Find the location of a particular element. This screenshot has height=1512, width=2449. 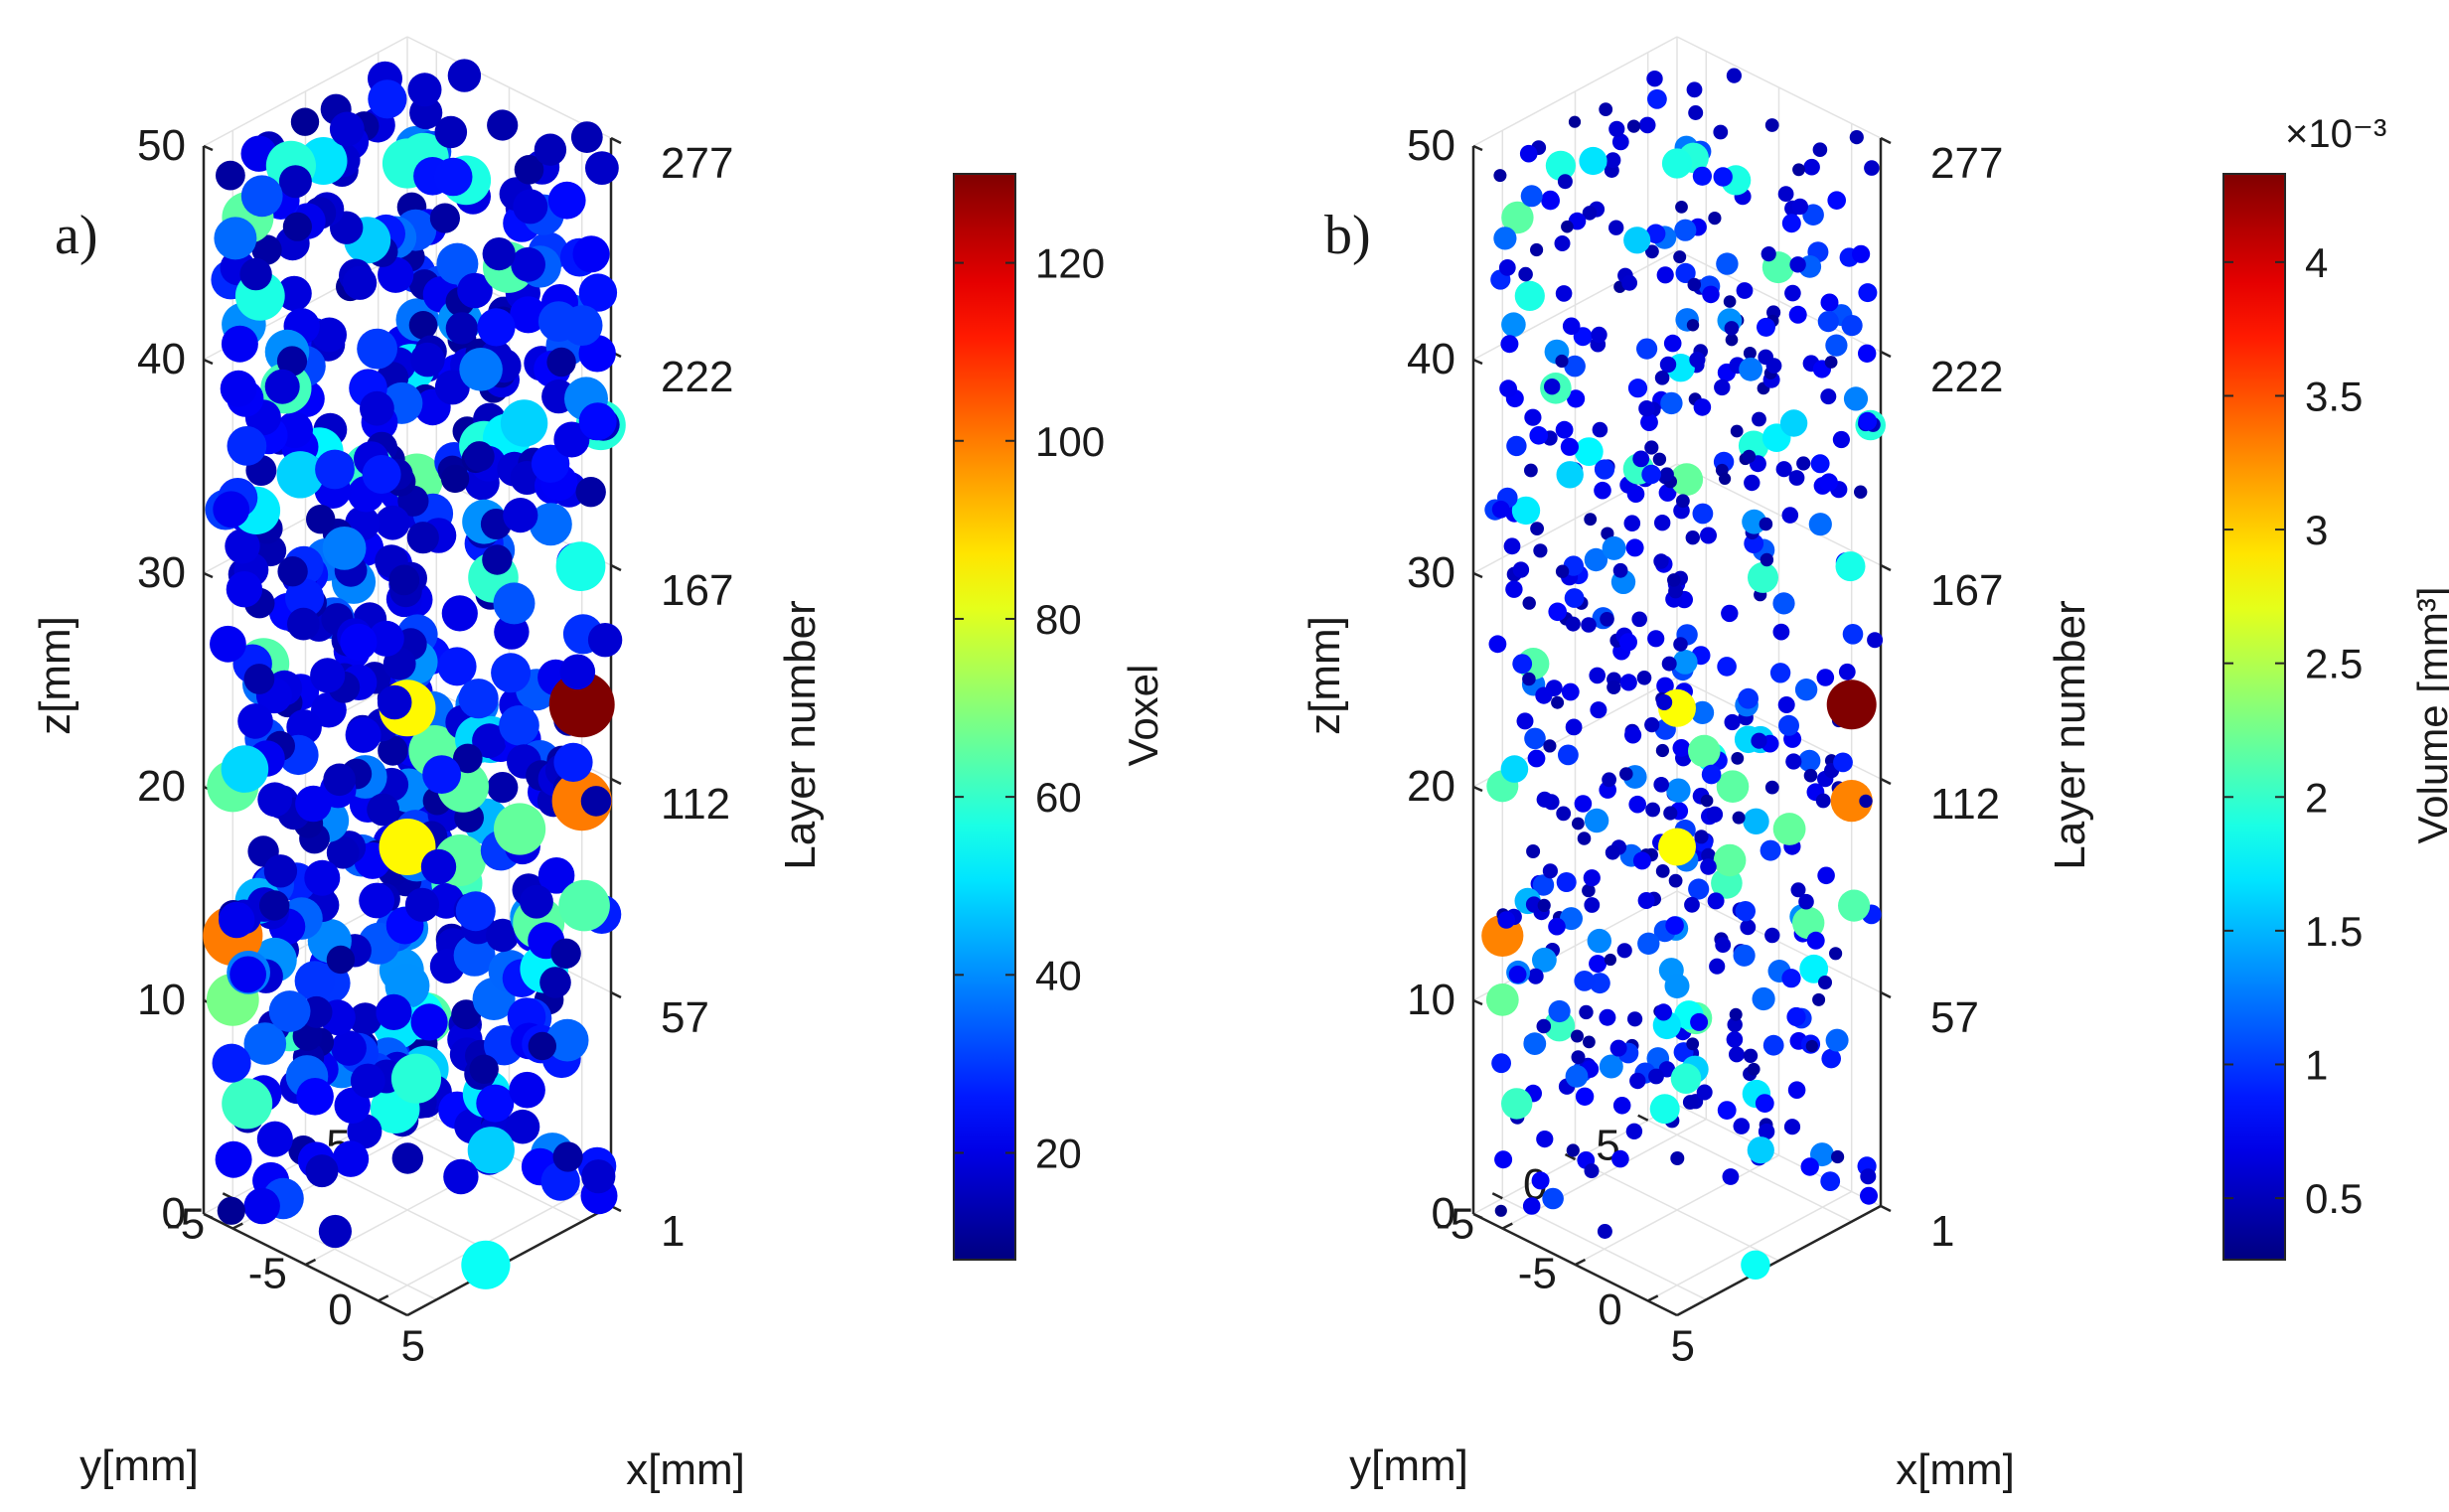

layer-tick-label: 222 is located at coordinates (1967, 377).